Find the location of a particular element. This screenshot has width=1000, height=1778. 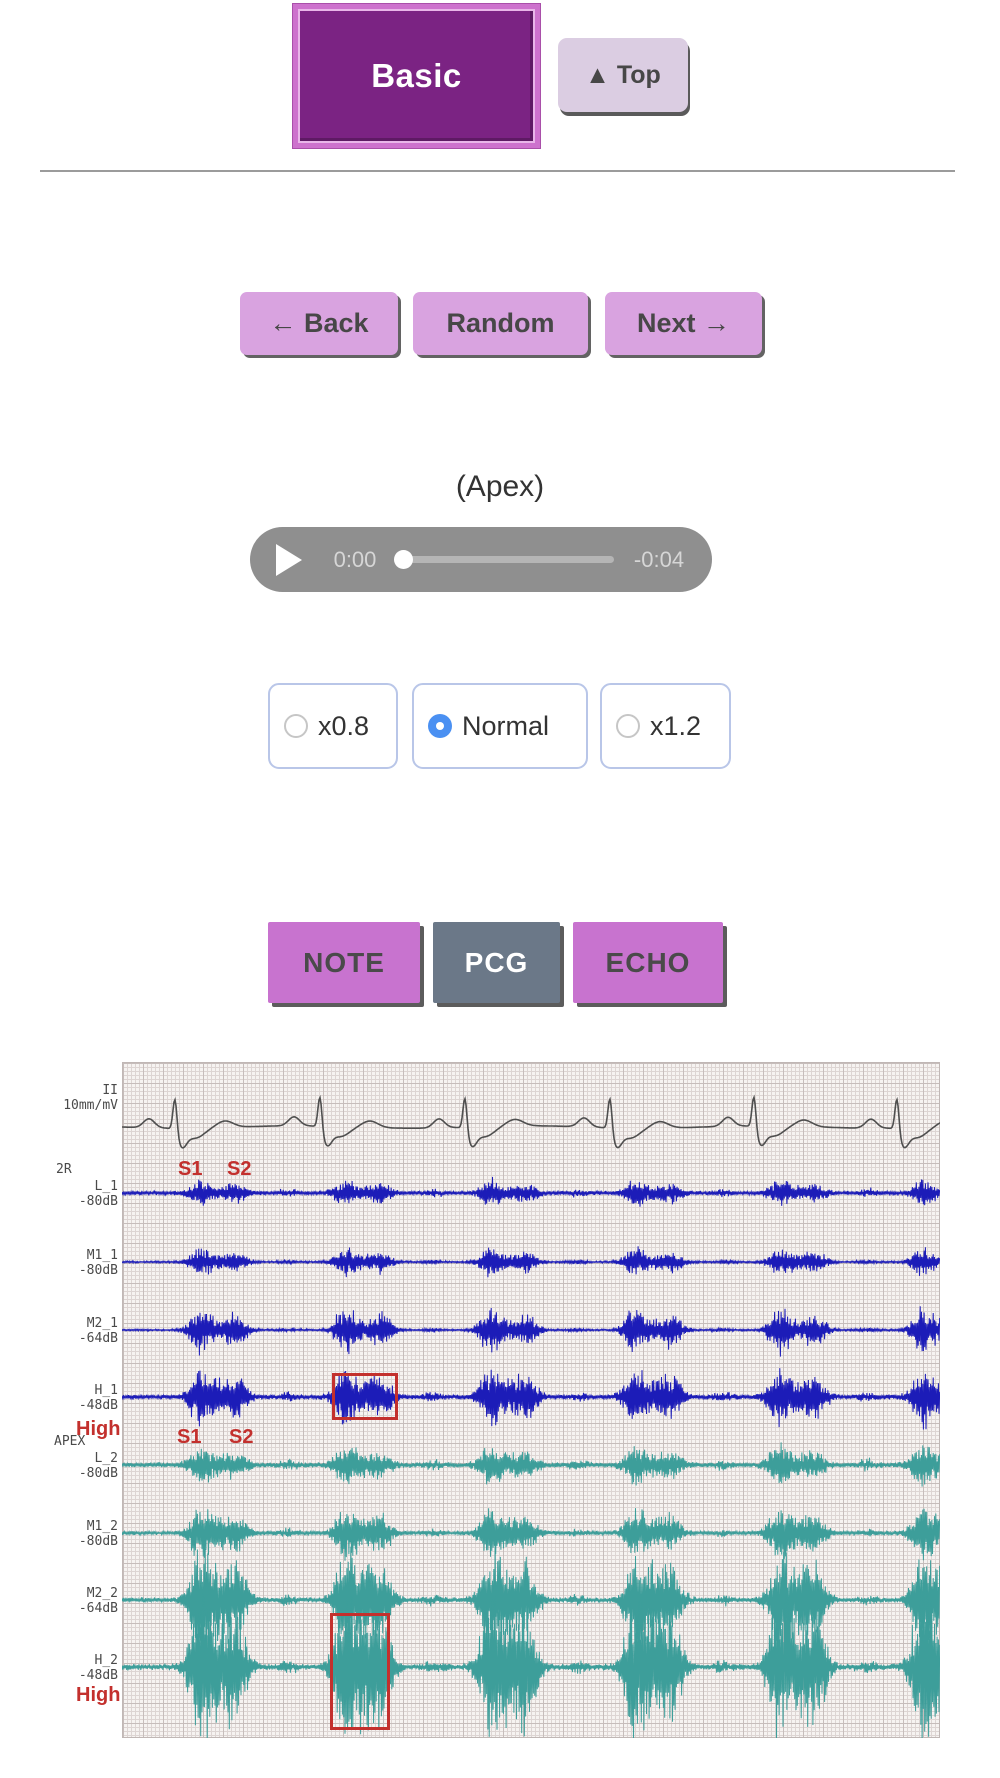

tab-echo: ECHO is located at coordinates (648, 962).